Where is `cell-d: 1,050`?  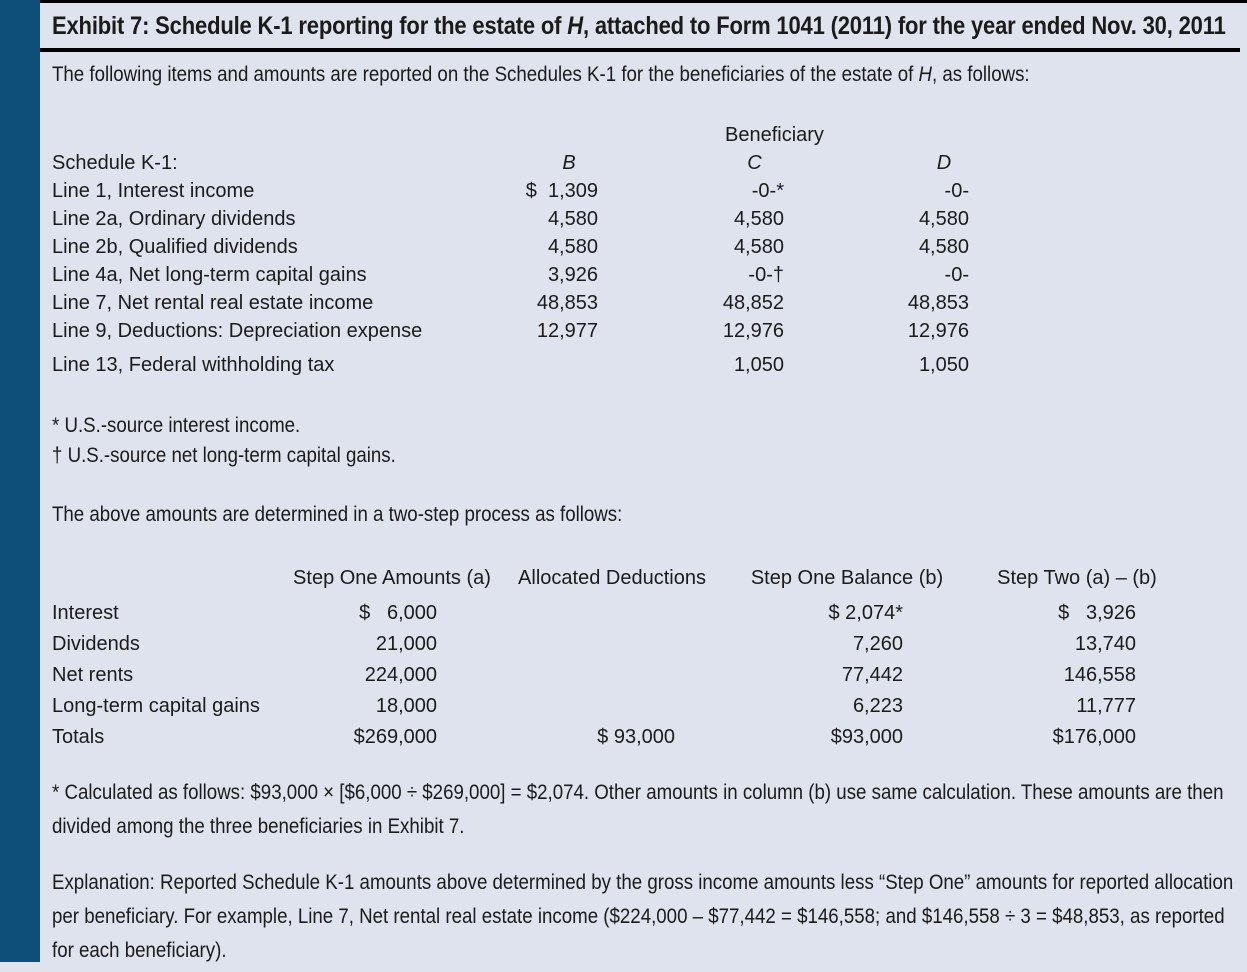 cell-d: 1,050 is located at coordinates (943, 365).